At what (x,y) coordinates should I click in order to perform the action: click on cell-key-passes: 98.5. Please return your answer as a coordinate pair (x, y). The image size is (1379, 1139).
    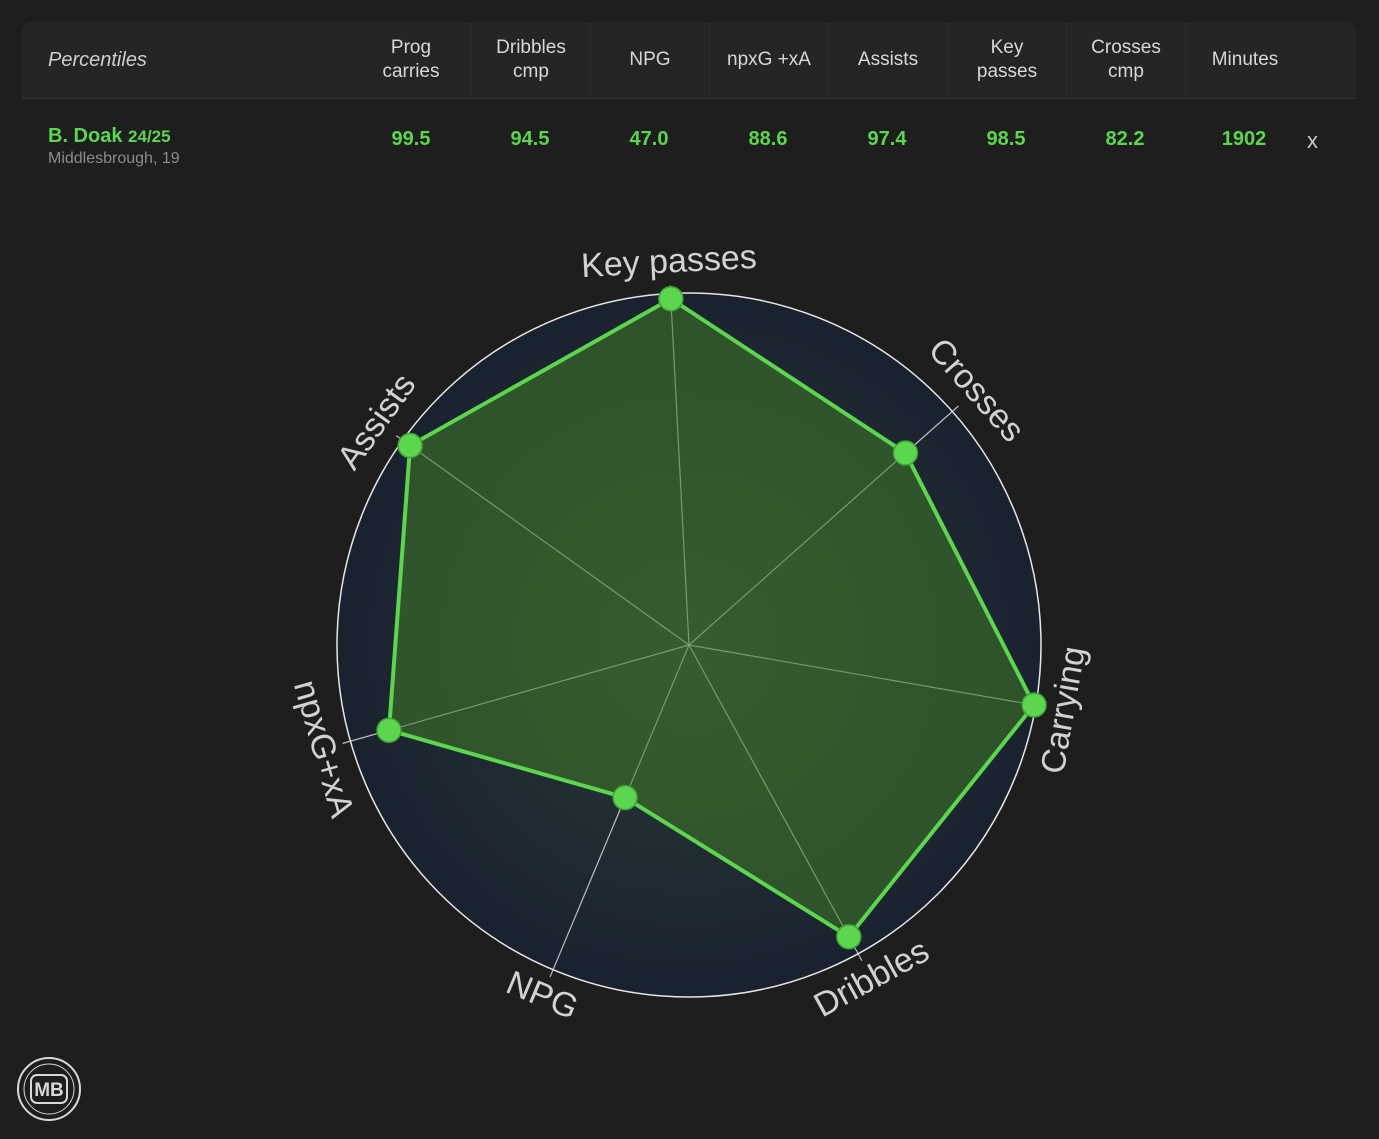
    Looking at the image, I should click on (1006, 139).